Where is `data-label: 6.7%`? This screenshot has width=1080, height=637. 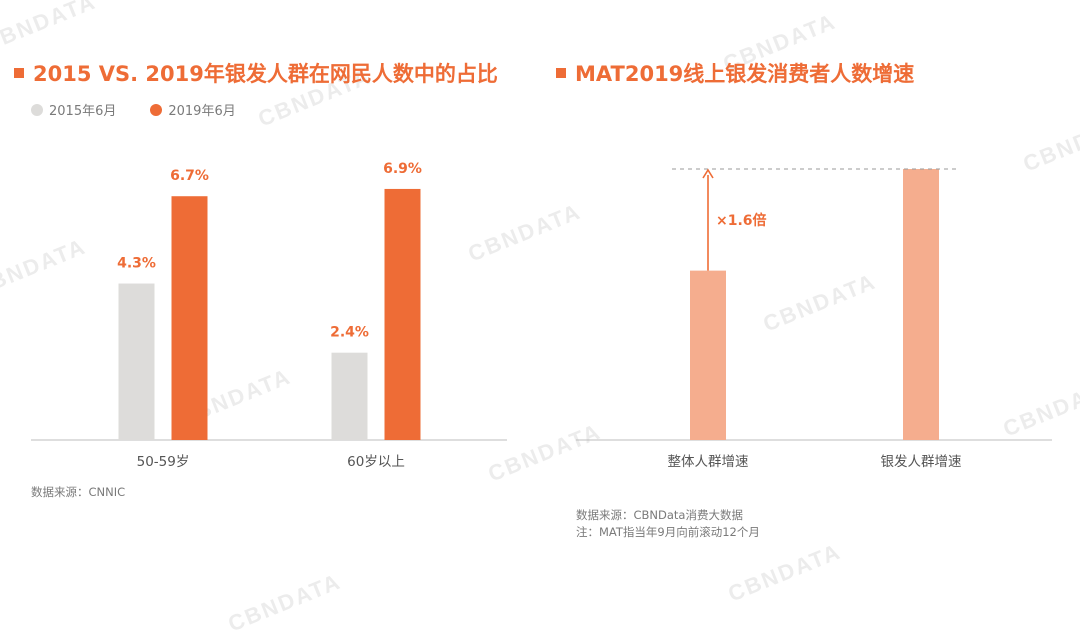
data-label: 6.7% is located at coordinates (189, 176).